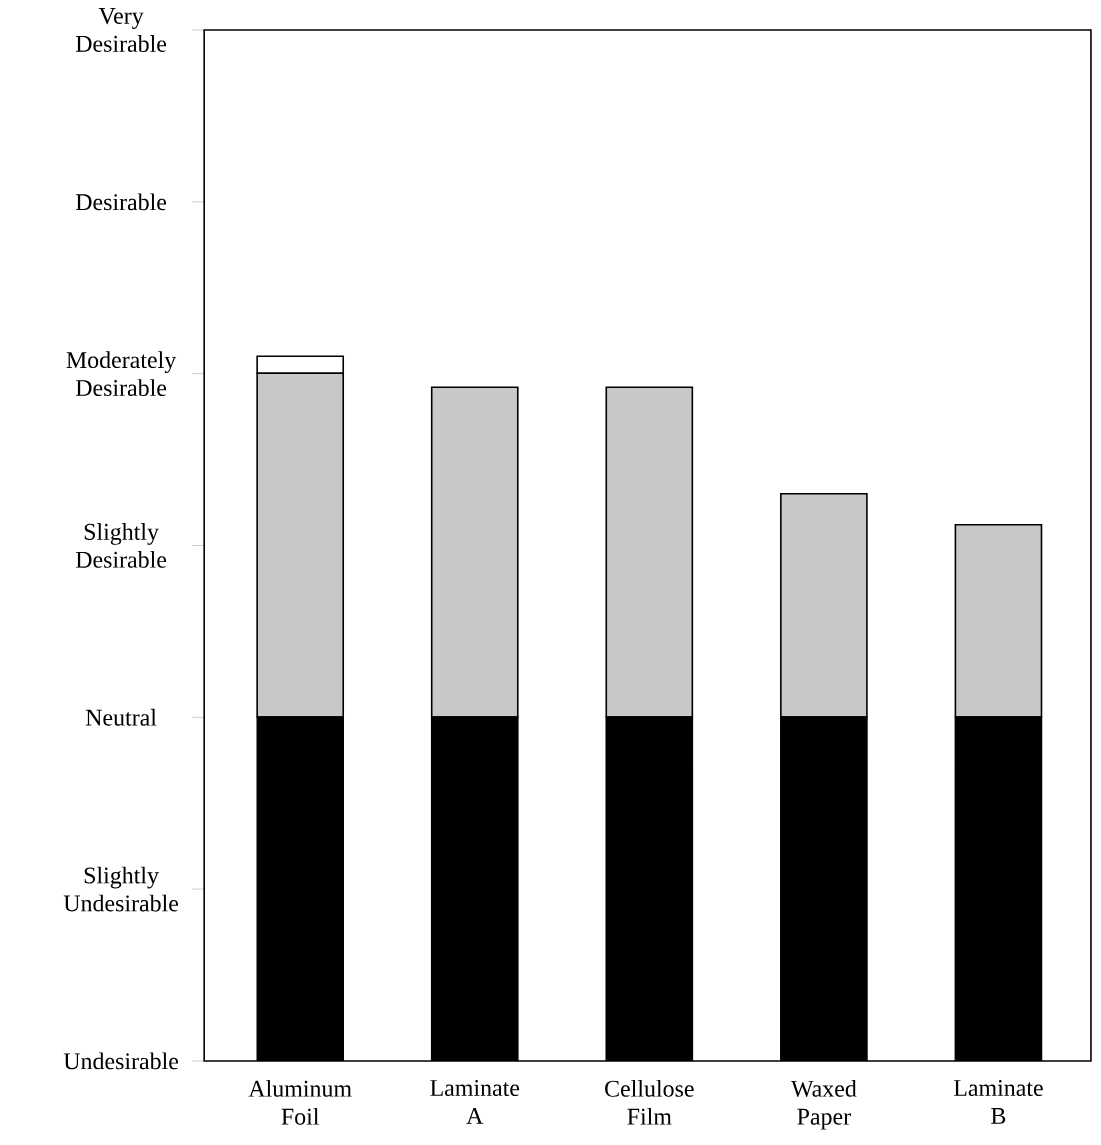  What do you see at coordinates (300, 1102) in the screenshot?
I see `x-tick-label: Aluminum Foil` at bounding box center [300, 1102].